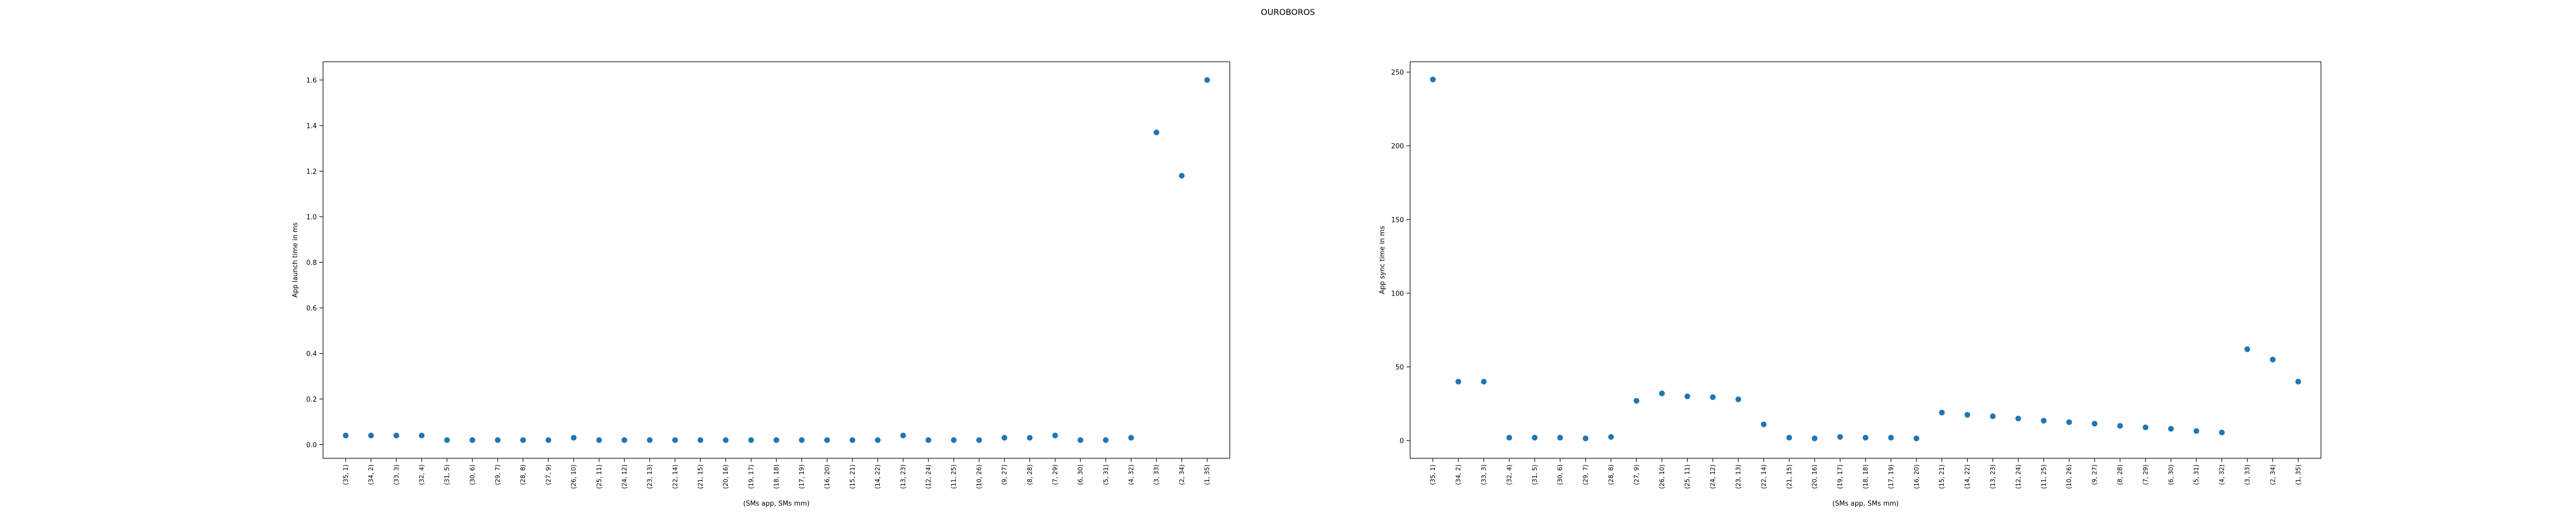 Image resolution: width=2576 pixels, height=517 pixels. Describe the element at coordinates (295, 260) in the screenshot. I see `y-axis-label: App launch time in ms` at that location.